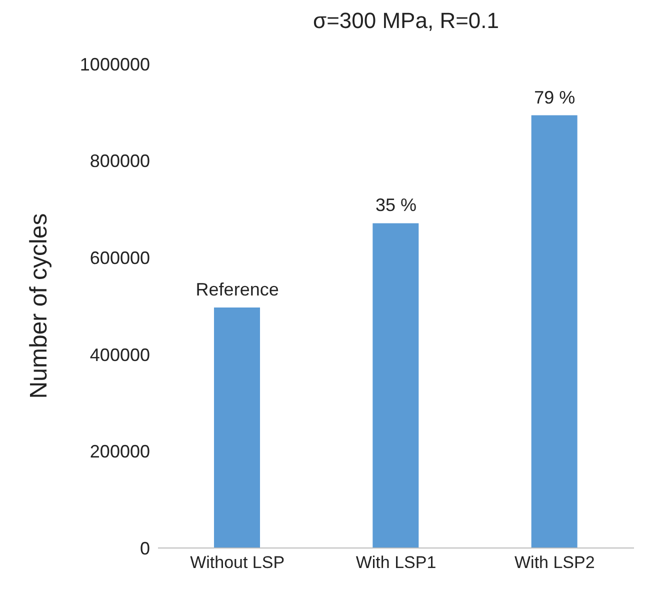 The width and height of the screenshot is (662, 606). What do you see at coordinates (120, 354) in the screenshot?
I see `y-tick-label: 400000` at bounding box center [120, 354].